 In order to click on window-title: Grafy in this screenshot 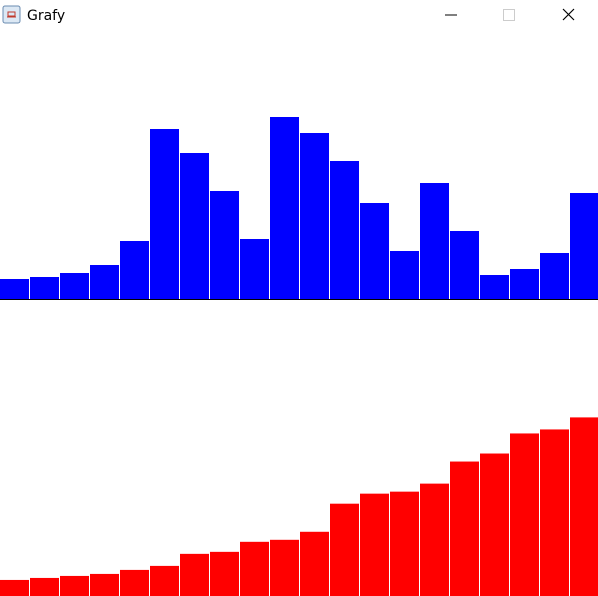, I will do `click(46, 16)`.